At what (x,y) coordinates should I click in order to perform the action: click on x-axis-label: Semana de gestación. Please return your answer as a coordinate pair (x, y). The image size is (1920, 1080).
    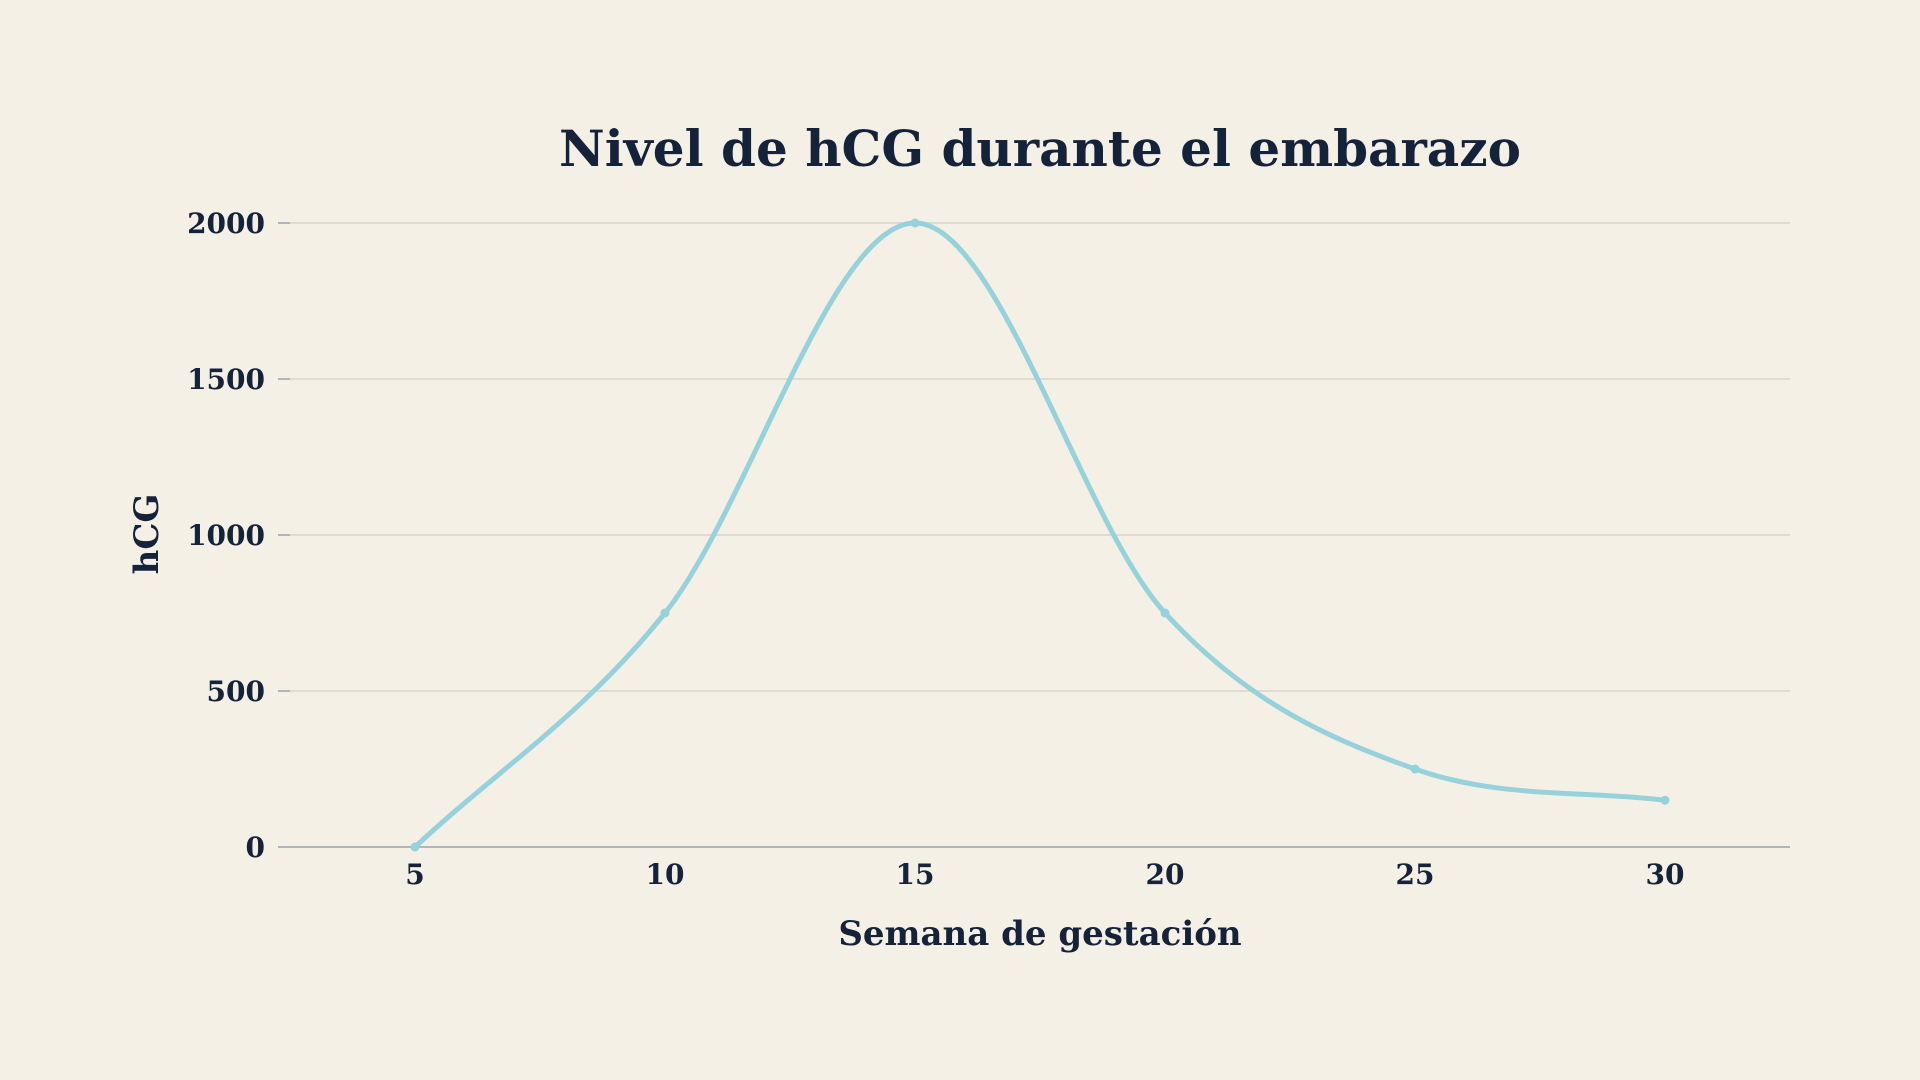
    Looking at the image, I should click on (1039, 934).